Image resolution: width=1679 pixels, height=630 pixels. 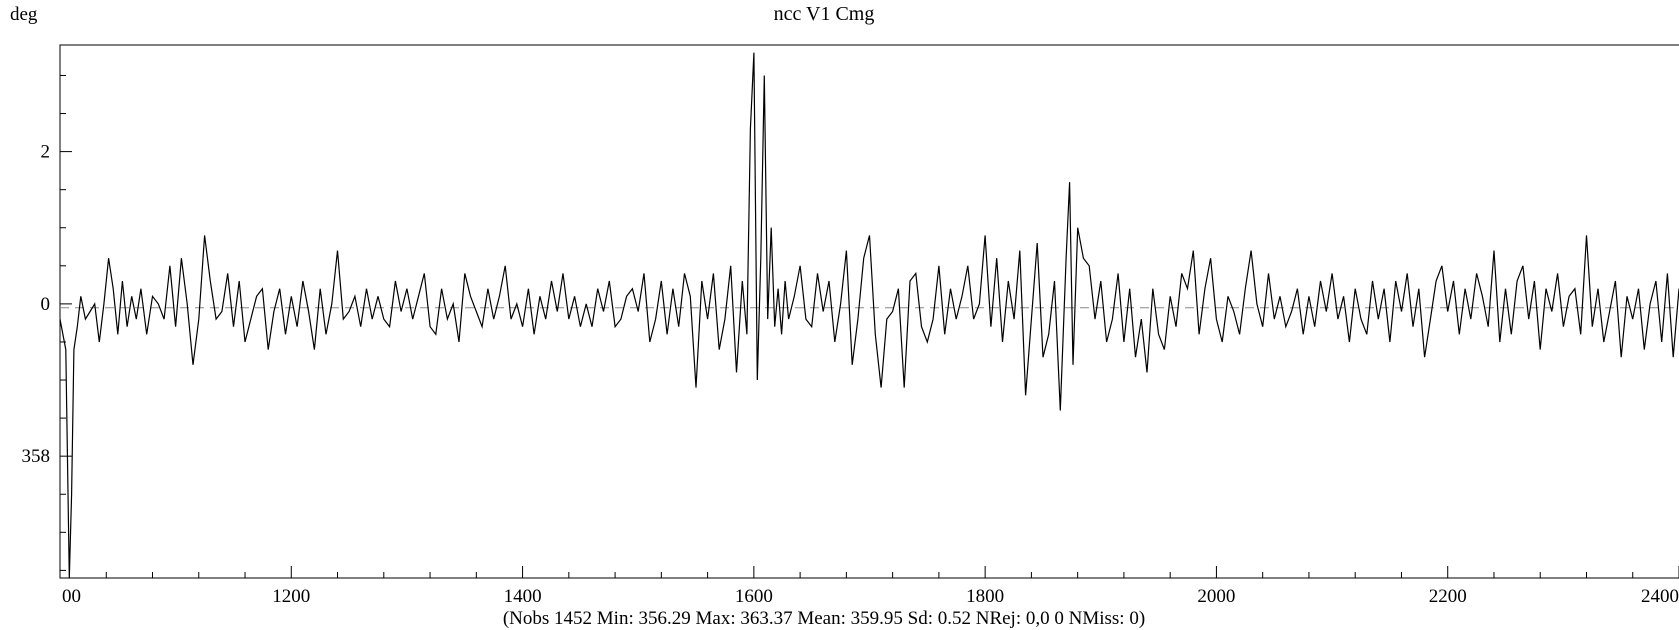 I want to click on y-tick-label: 2, so click(x=46, y=152).